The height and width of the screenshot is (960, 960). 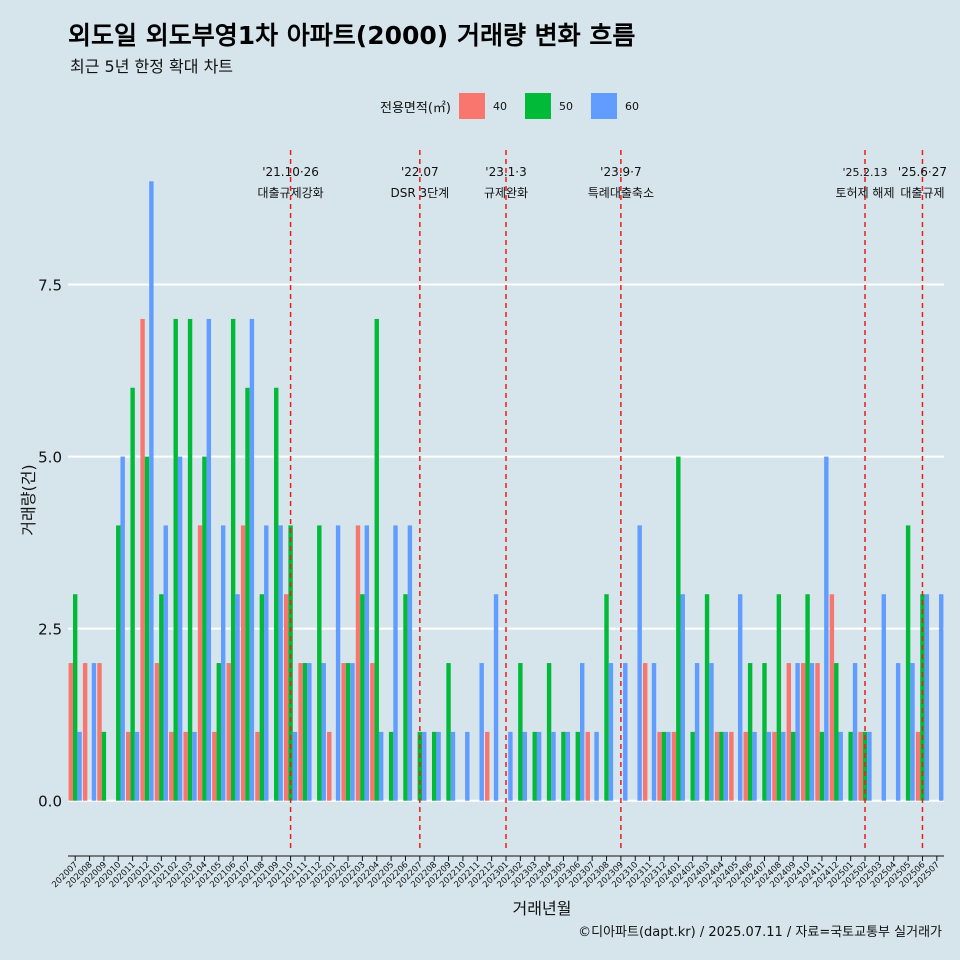 I want to click on y-tick-label: 7.5, so click(x=50, y=286).